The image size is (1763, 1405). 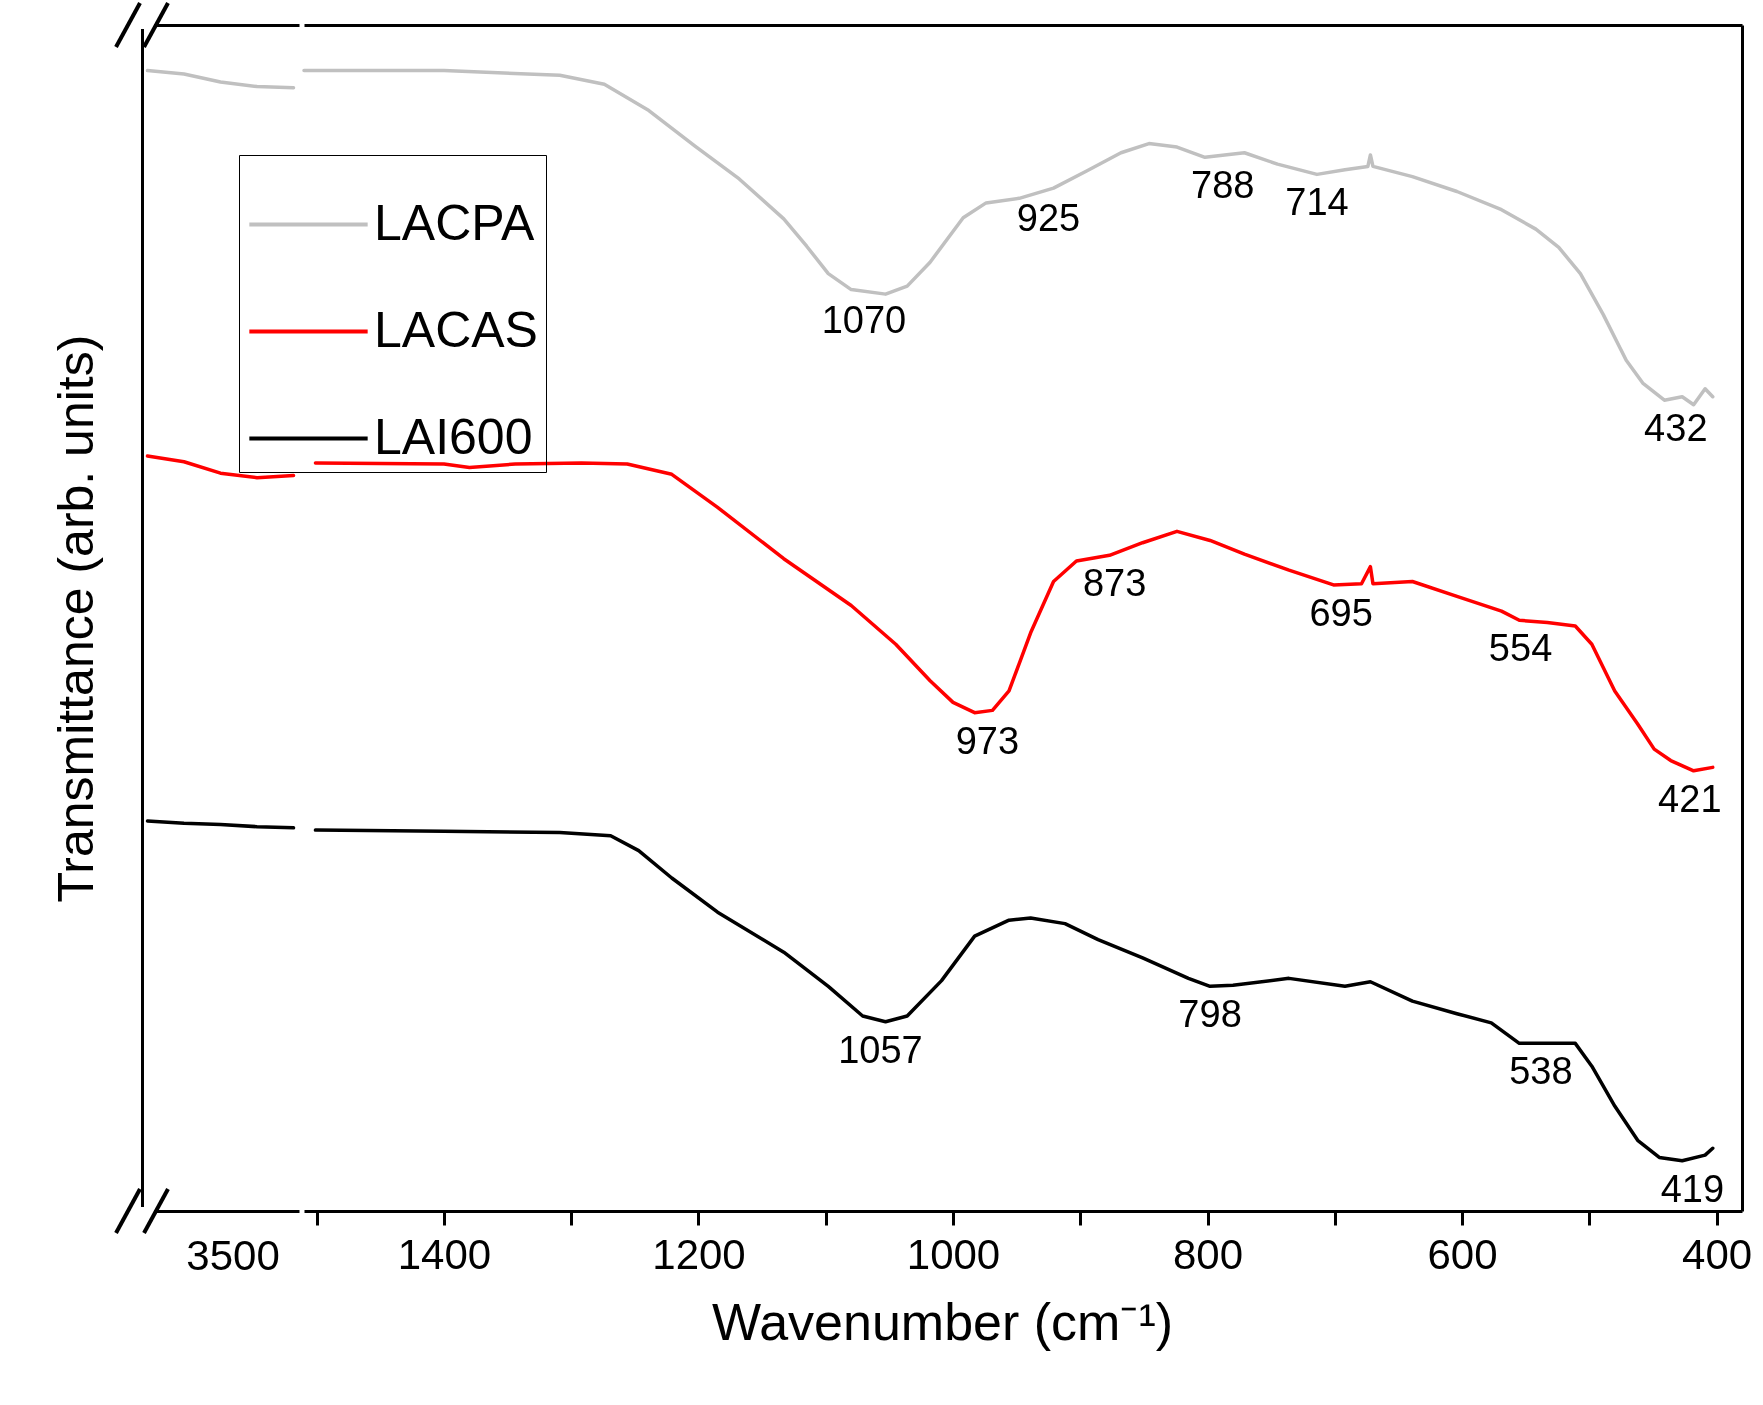 I want to click on annotation: 421, so click(x=1690, y=798).